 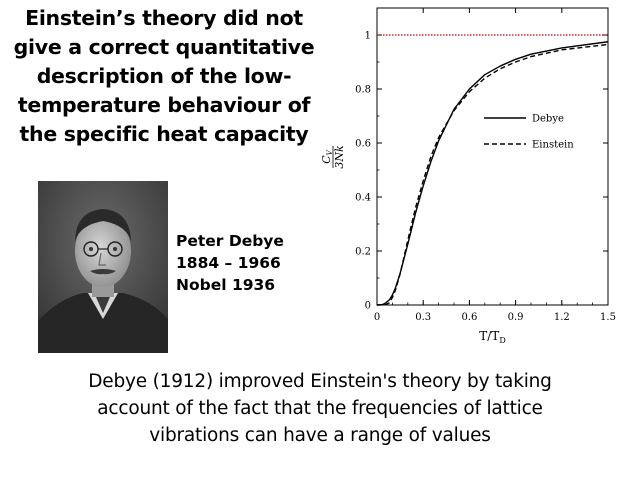 What do you see at coordinates (423, 317) in the screenshot?
I see `x-tick-label: 0.3` at bounding box center [423, 317].